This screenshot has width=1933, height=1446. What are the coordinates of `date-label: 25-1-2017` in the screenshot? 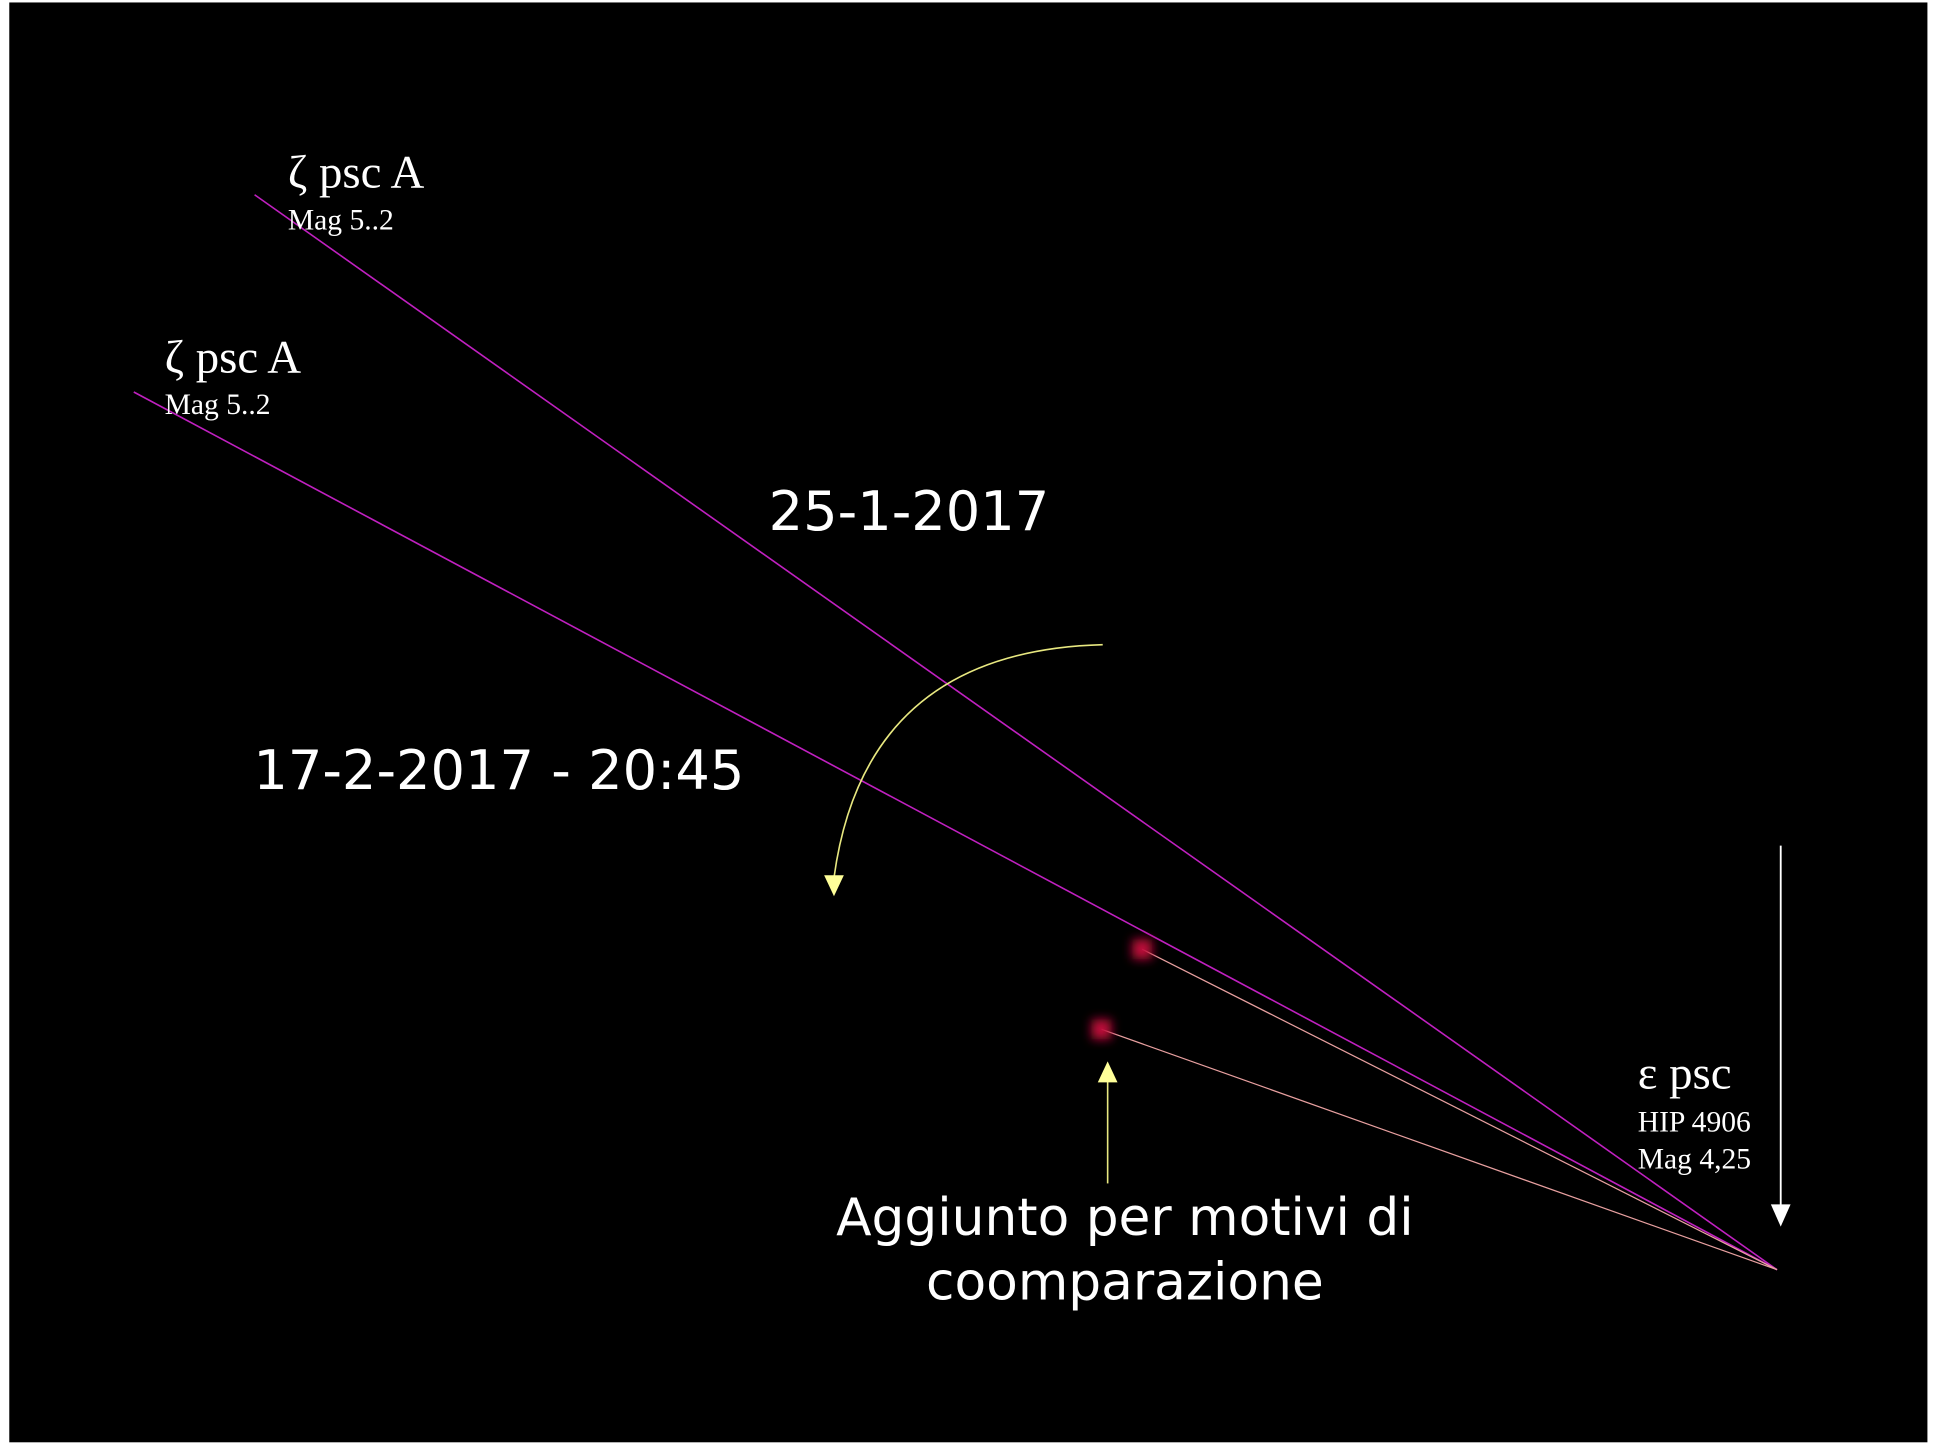 It's located at (909, 511).